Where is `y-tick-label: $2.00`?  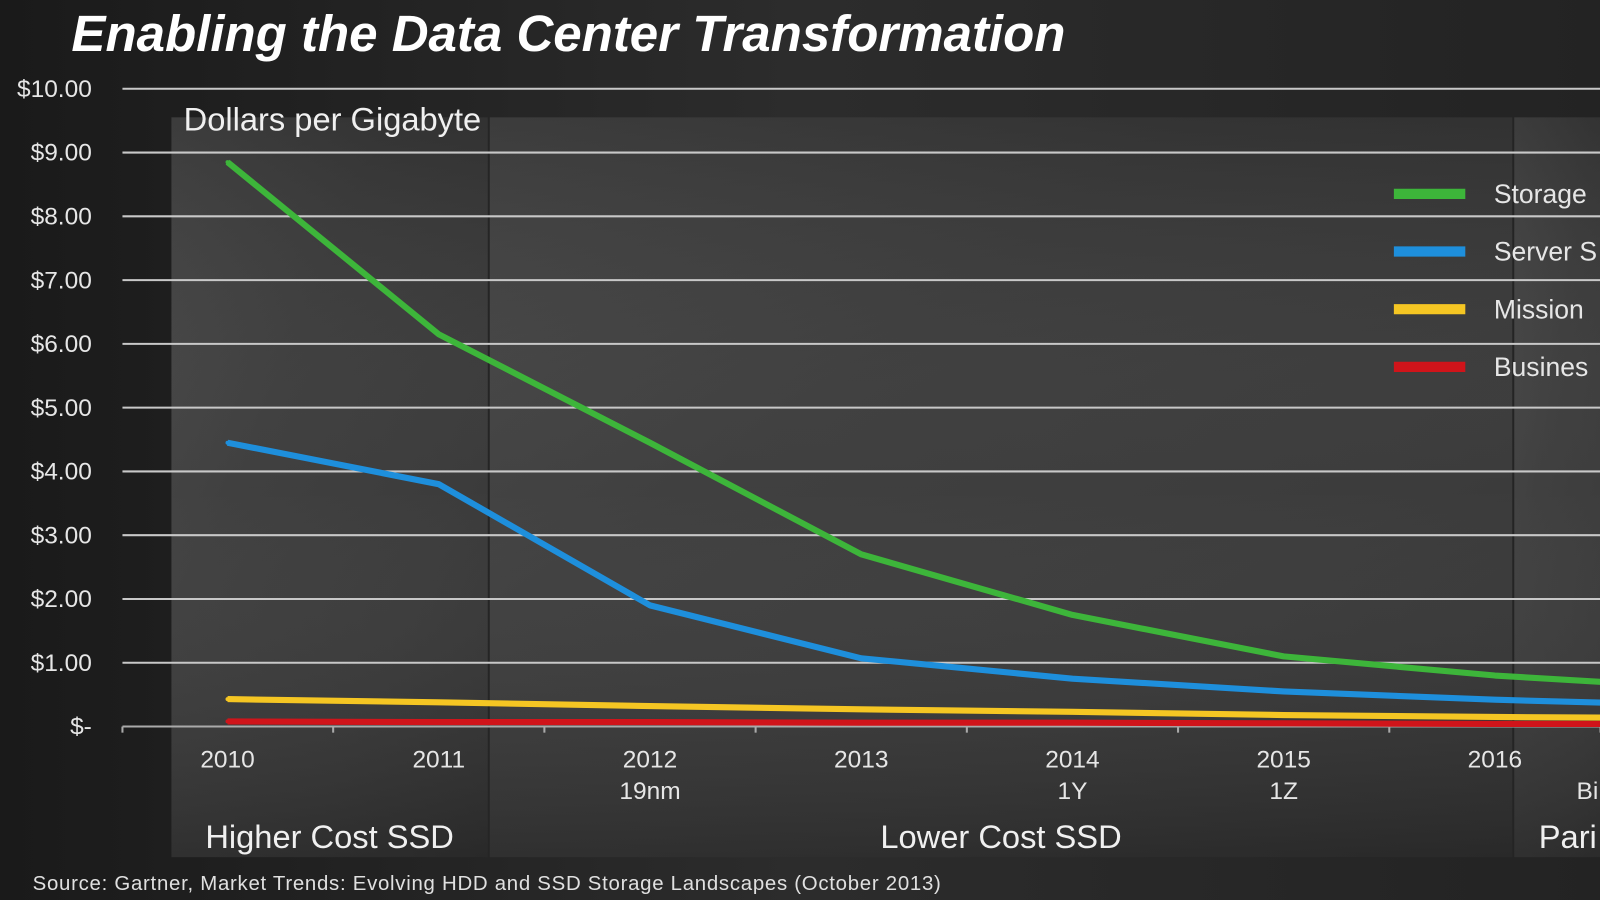 y-tick-label: $2.00 is located at coordinates (61, 599).